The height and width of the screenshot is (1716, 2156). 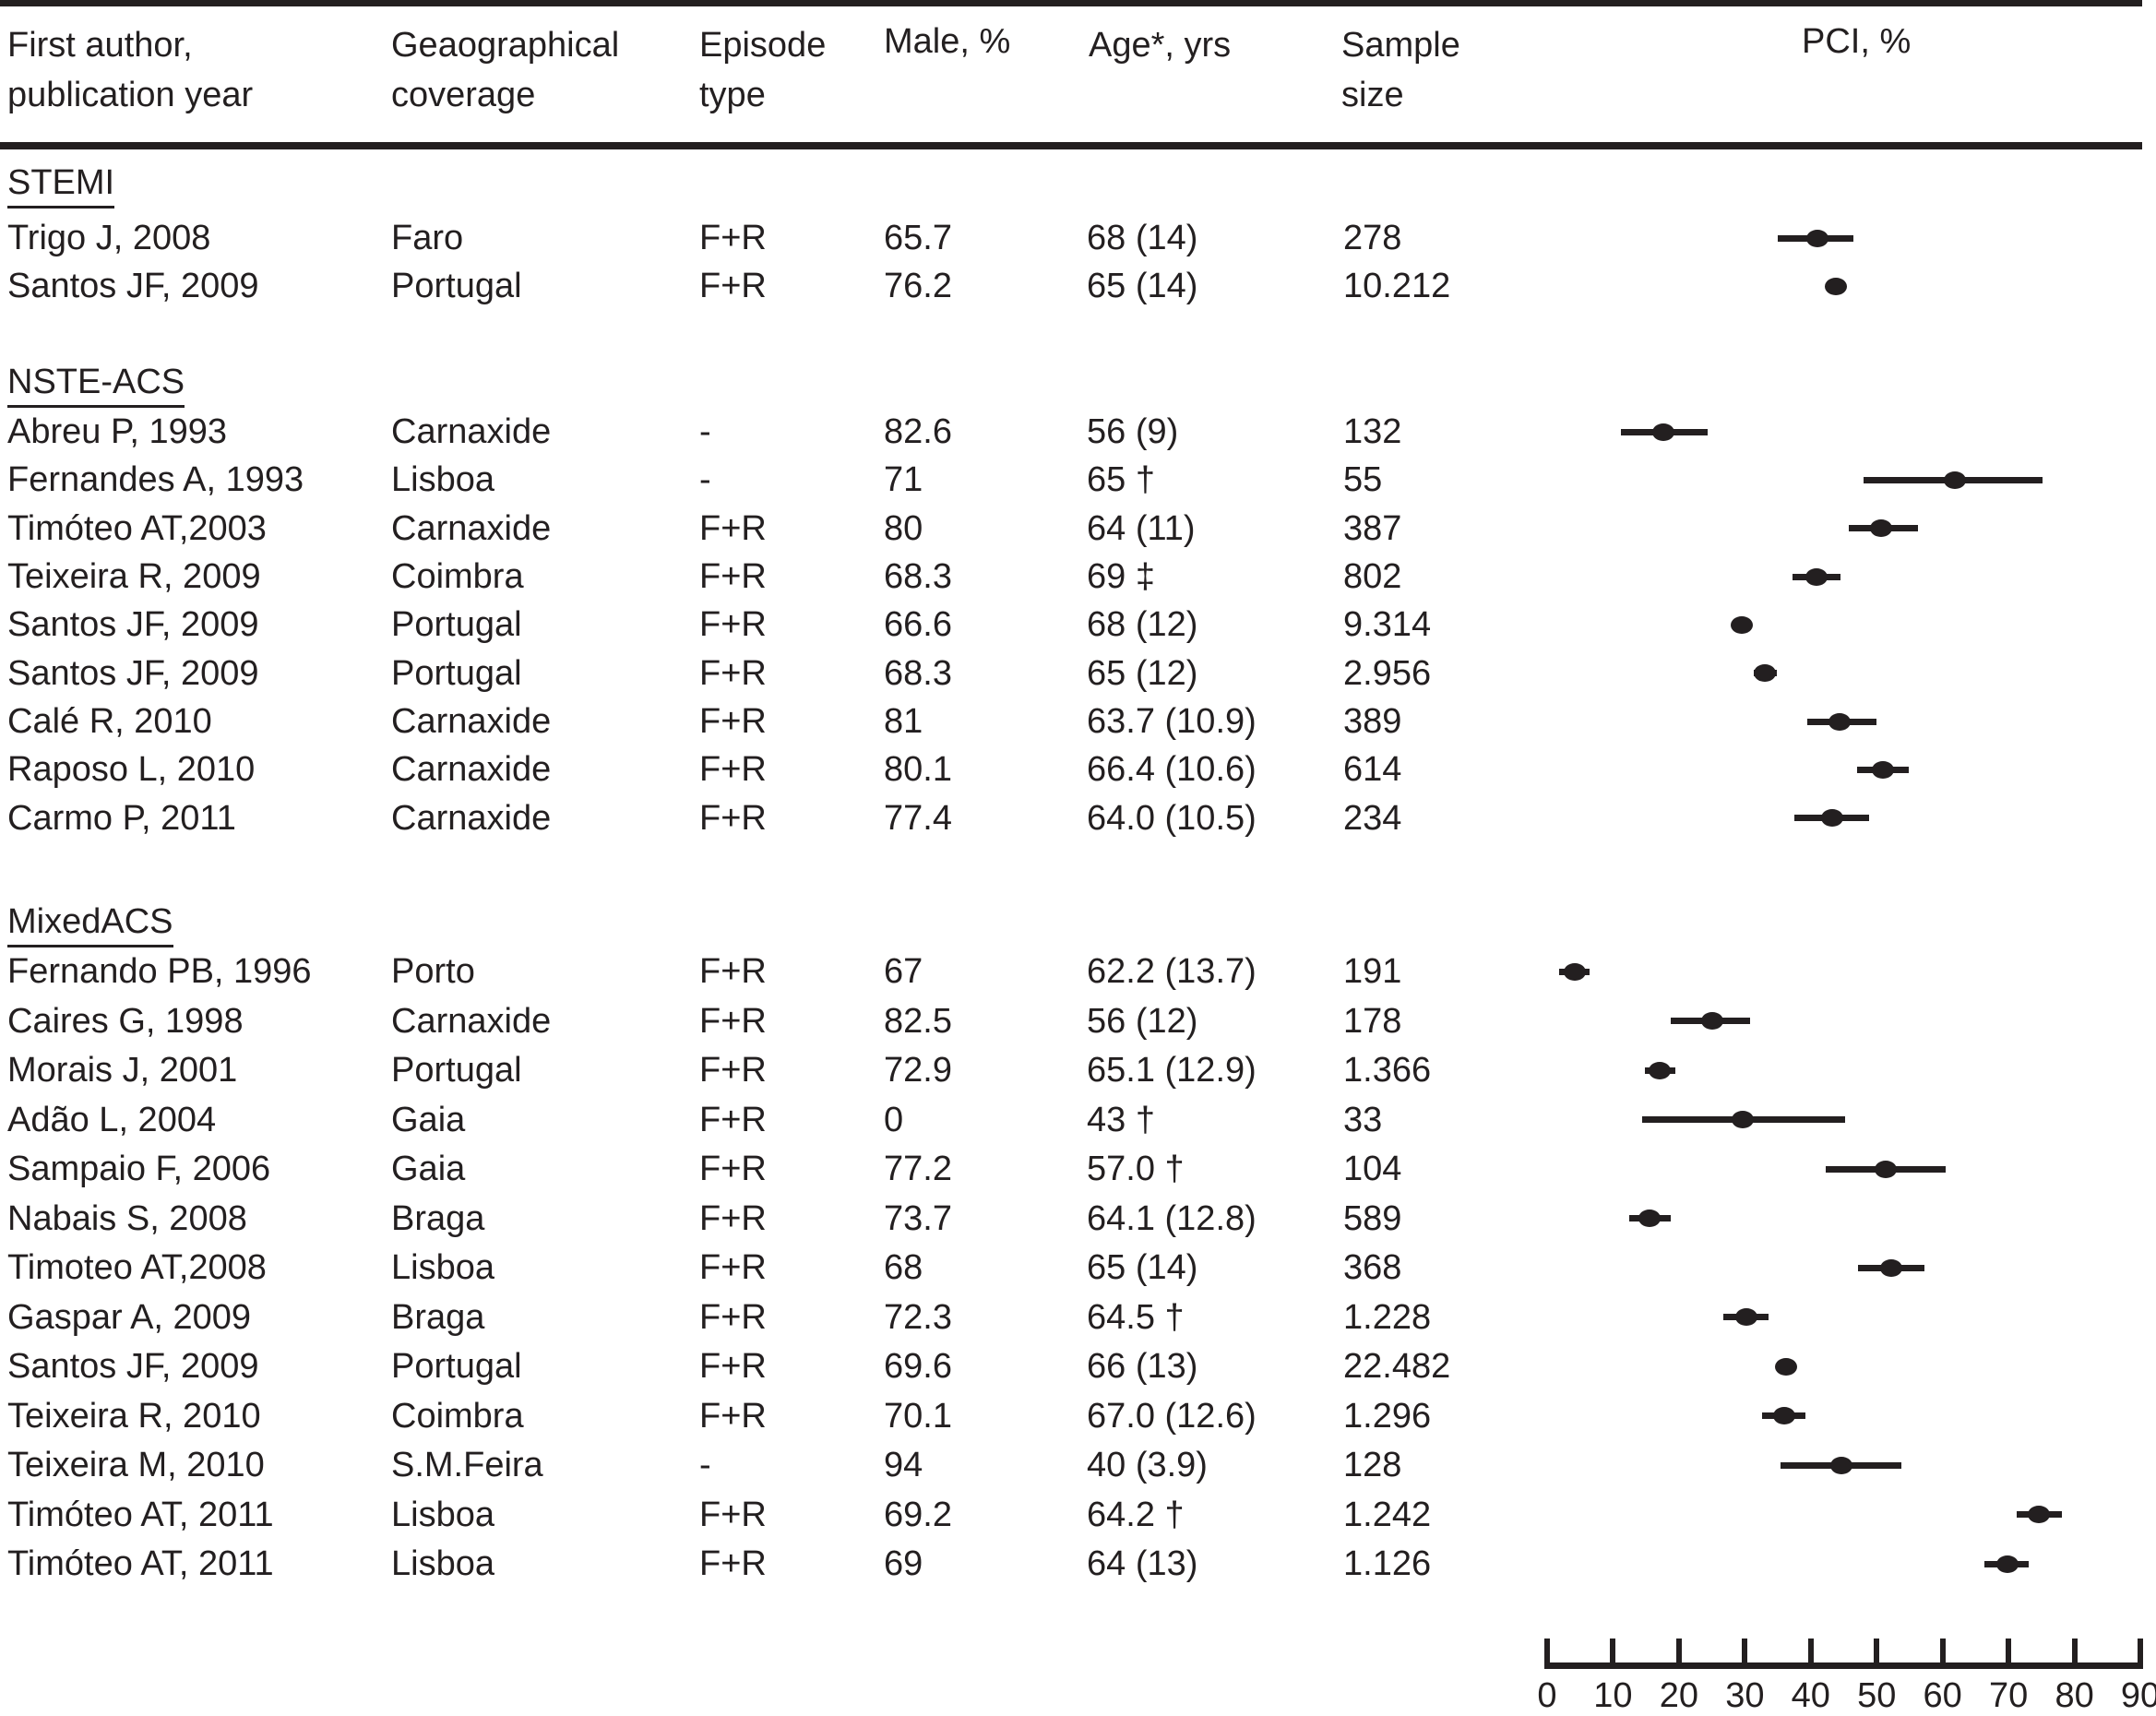 What do you see at coordinates (918, 1070) in the screenshot?
I see `male-cell: 72.9` at bounding box center [918, 1070].